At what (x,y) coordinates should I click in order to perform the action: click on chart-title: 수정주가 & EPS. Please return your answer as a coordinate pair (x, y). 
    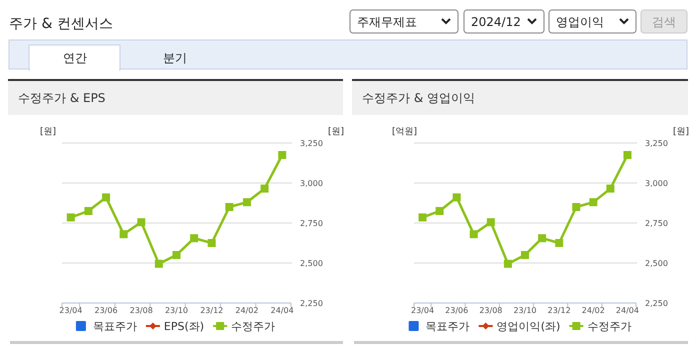
    Looking at the image, I should click on (62, 98).